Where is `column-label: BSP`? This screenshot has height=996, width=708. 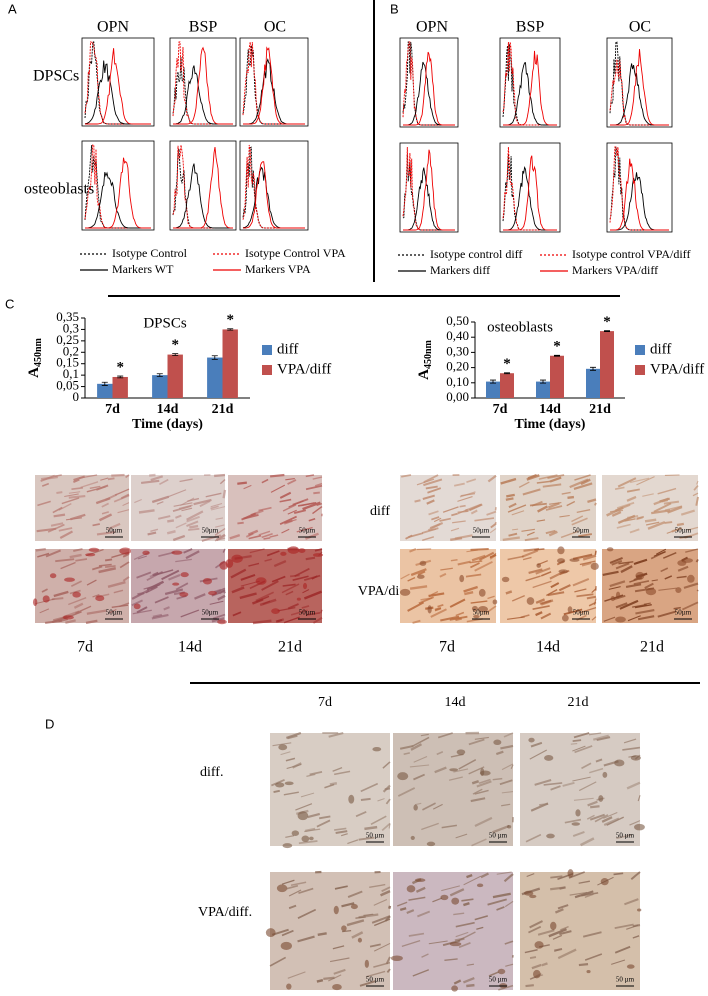 column-label: BSP is located at coordinates (530, 27).